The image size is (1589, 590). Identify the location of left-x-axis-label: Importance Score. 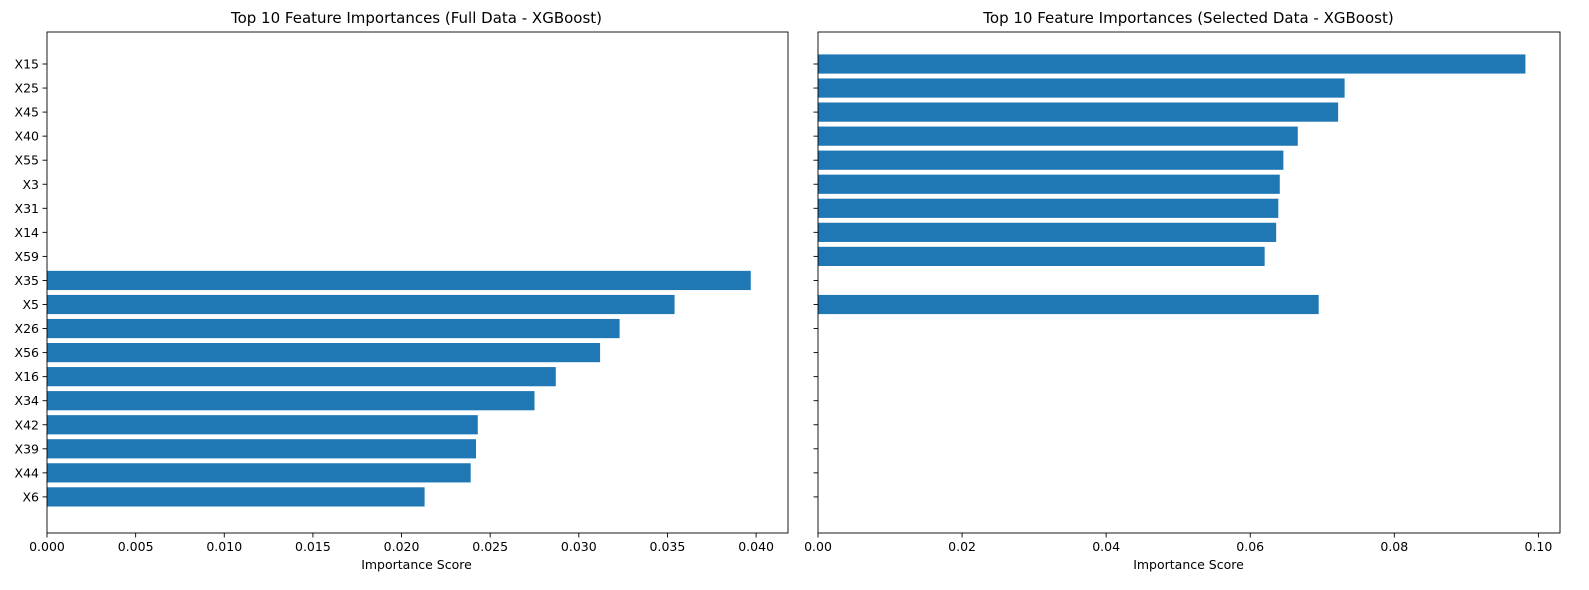
(416, 564).